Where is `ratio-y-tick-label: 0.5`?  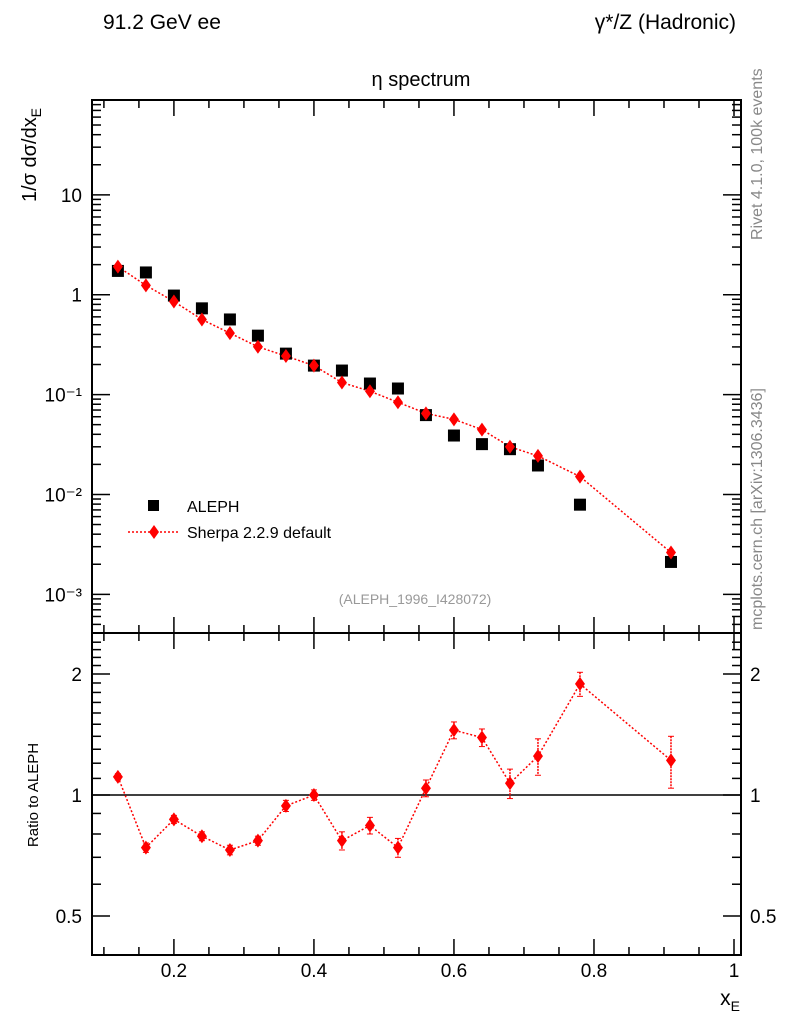
ratio-y-tick-label: 0.5 is located at coordinates (69, 917).